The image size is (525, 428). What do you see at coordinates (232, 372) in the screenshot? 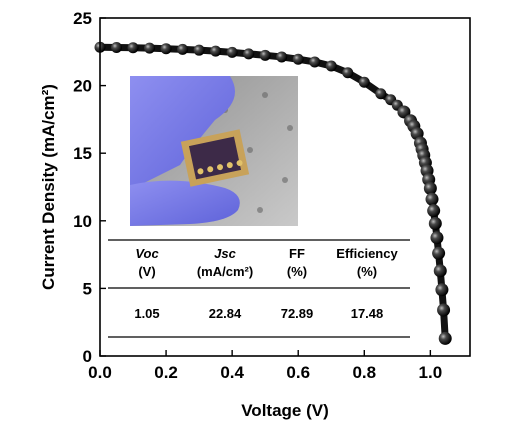
I see `x-tick-label: 0.4` at bounding box center [232, 372].